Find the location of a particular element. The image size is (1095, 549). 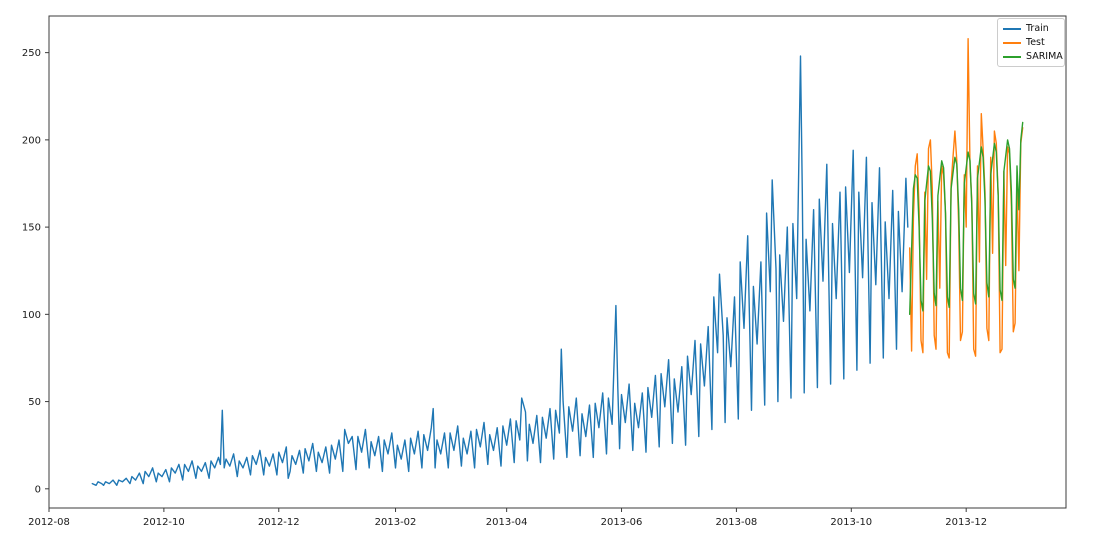

legend: Train Test SARIMA is located at coordinates (1031, 42).